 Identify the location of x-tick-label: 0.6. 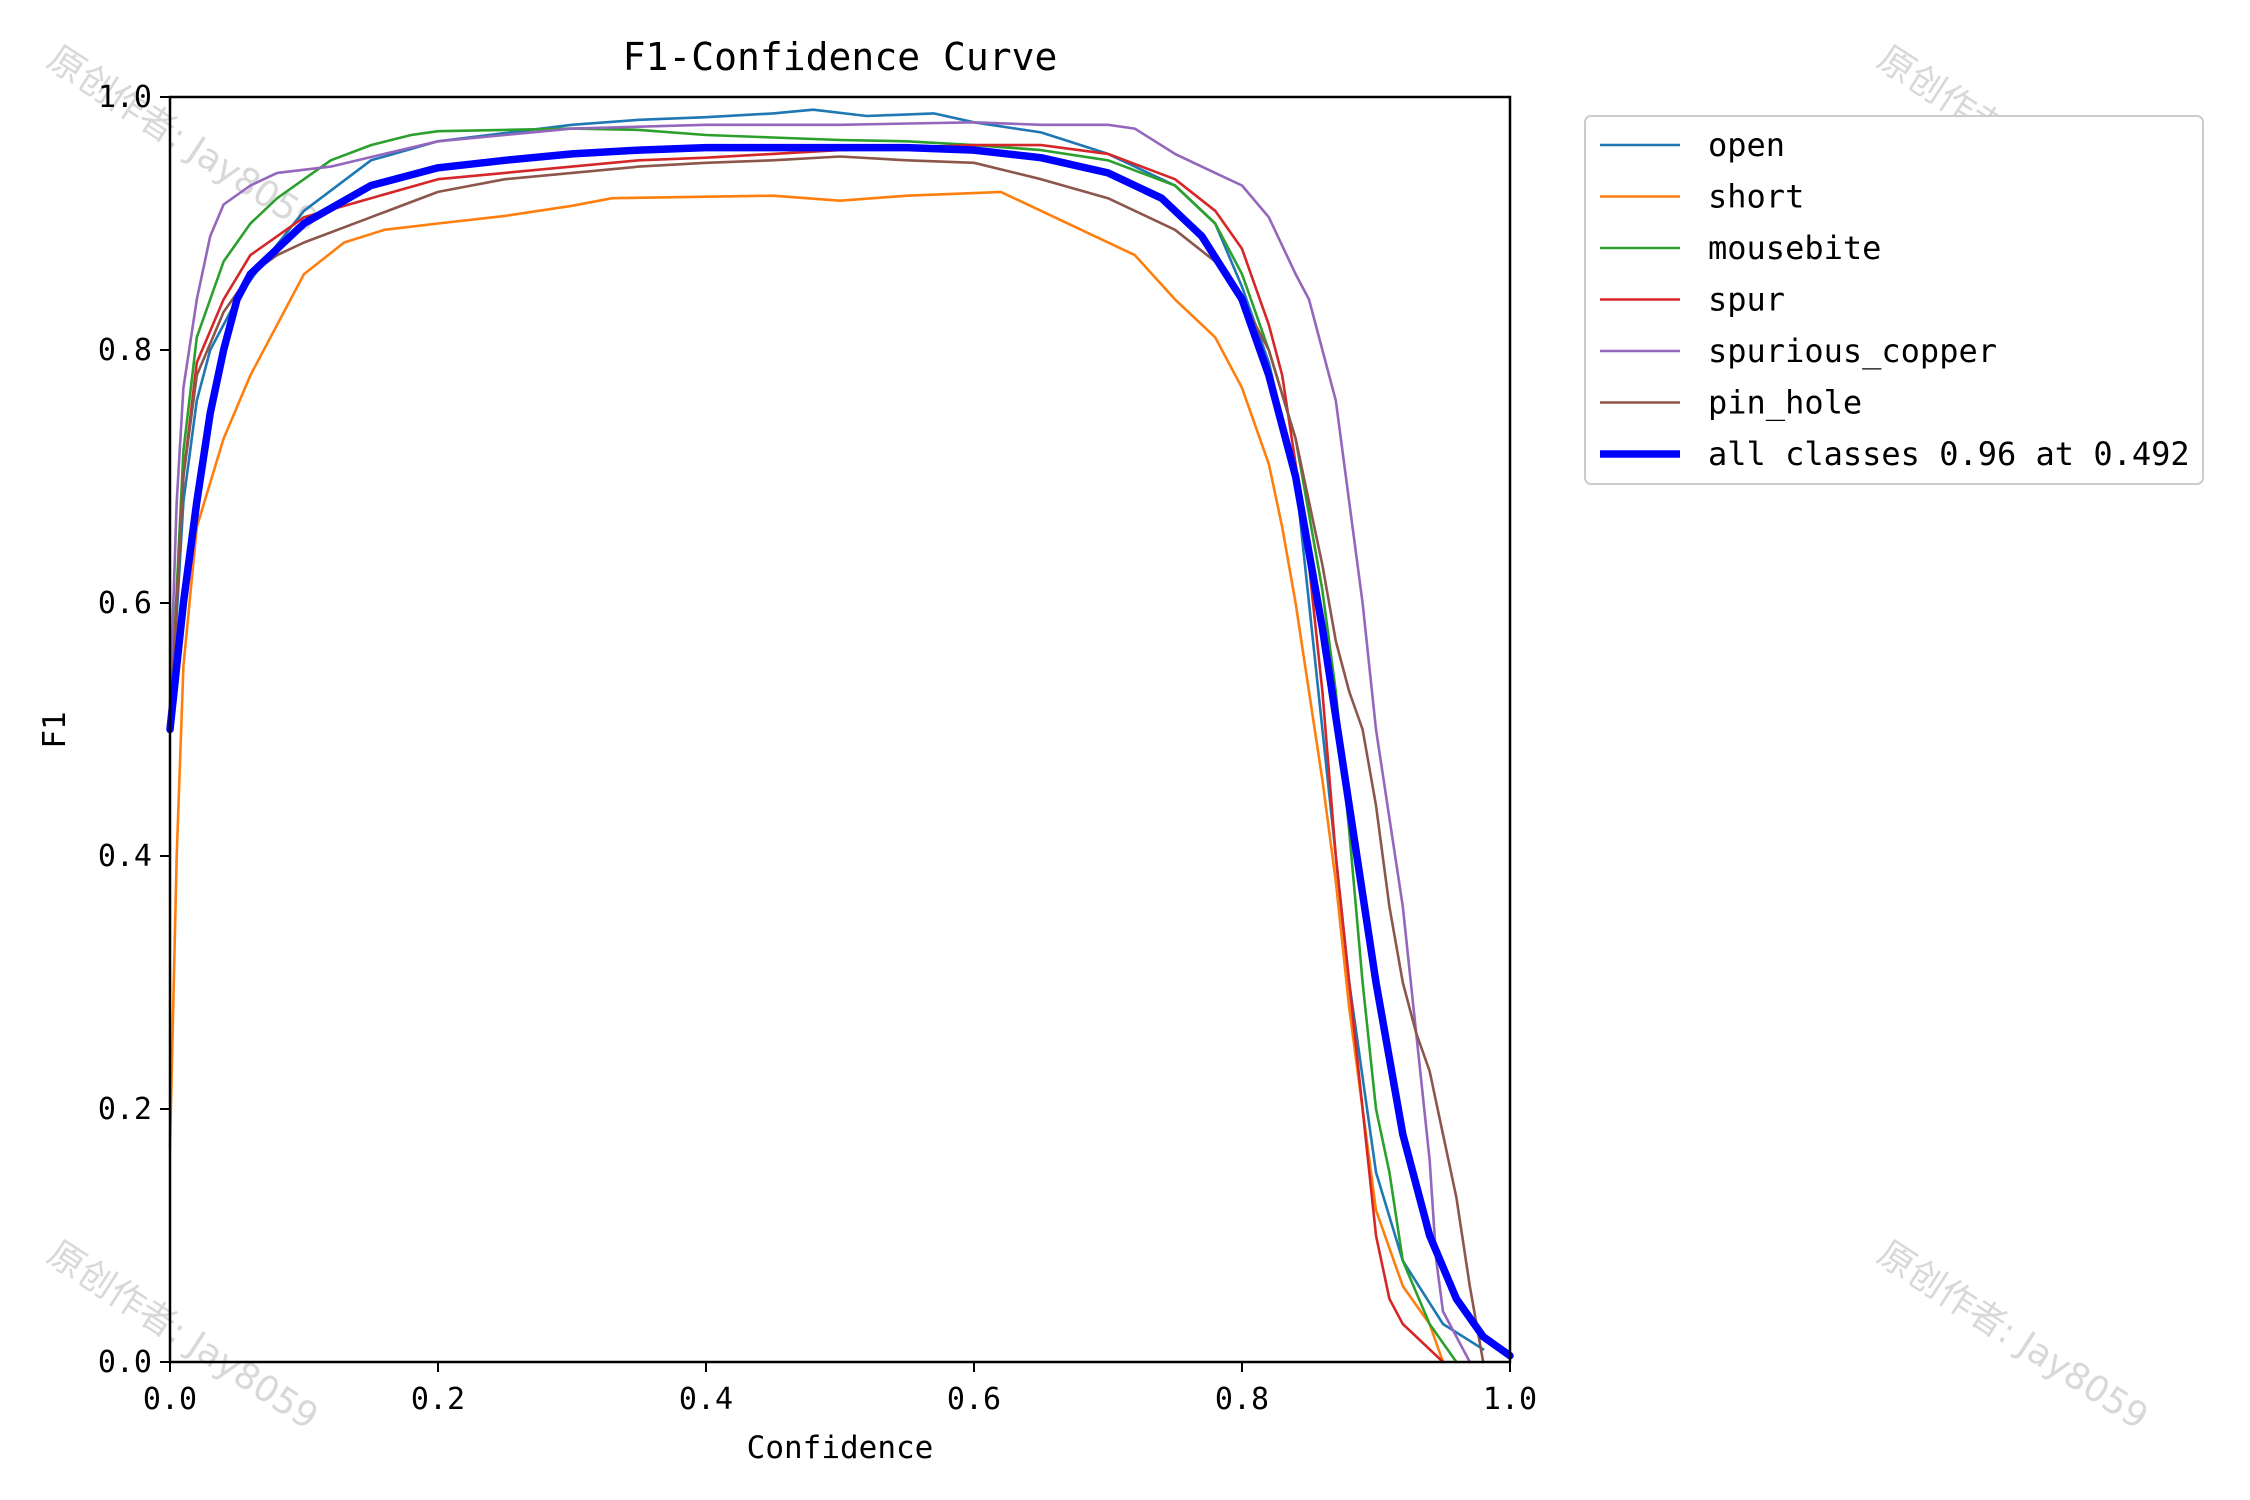
(974, 1399).